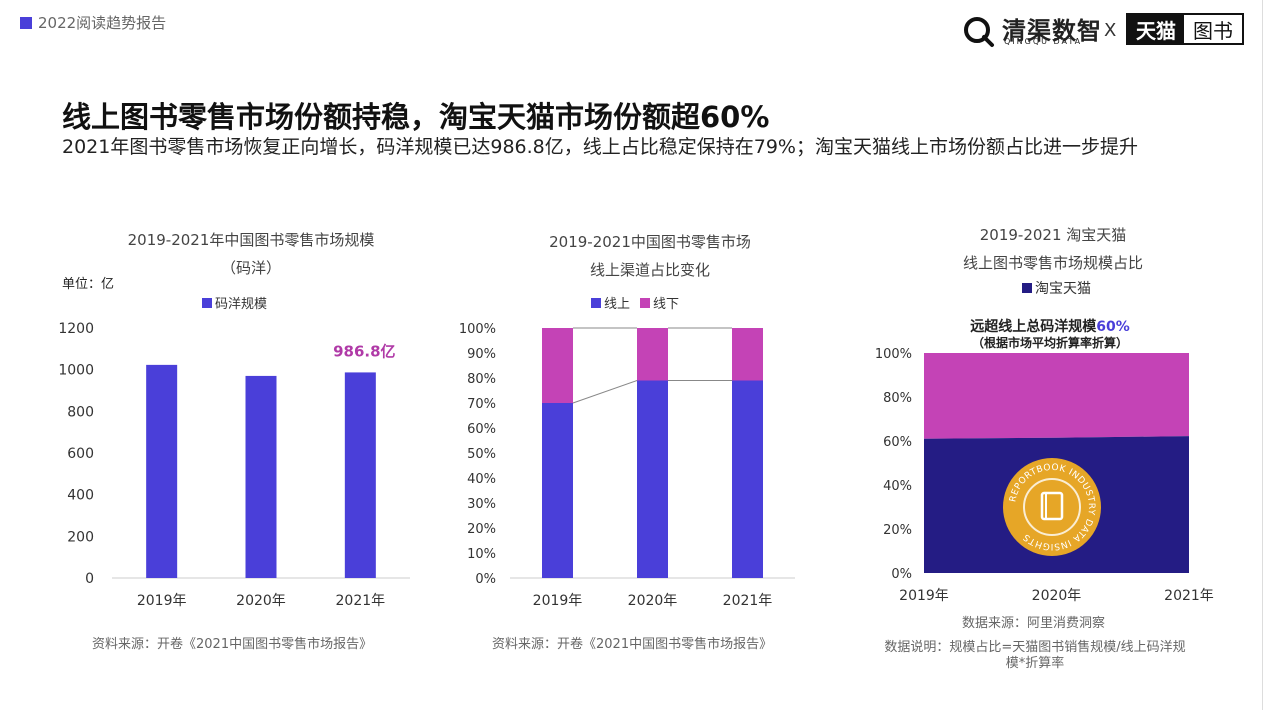 Image resolution: width=1268 pixels, height=710 pixels. I want to click on chart1-legend-label: 码洋规模, so click(241, 304).